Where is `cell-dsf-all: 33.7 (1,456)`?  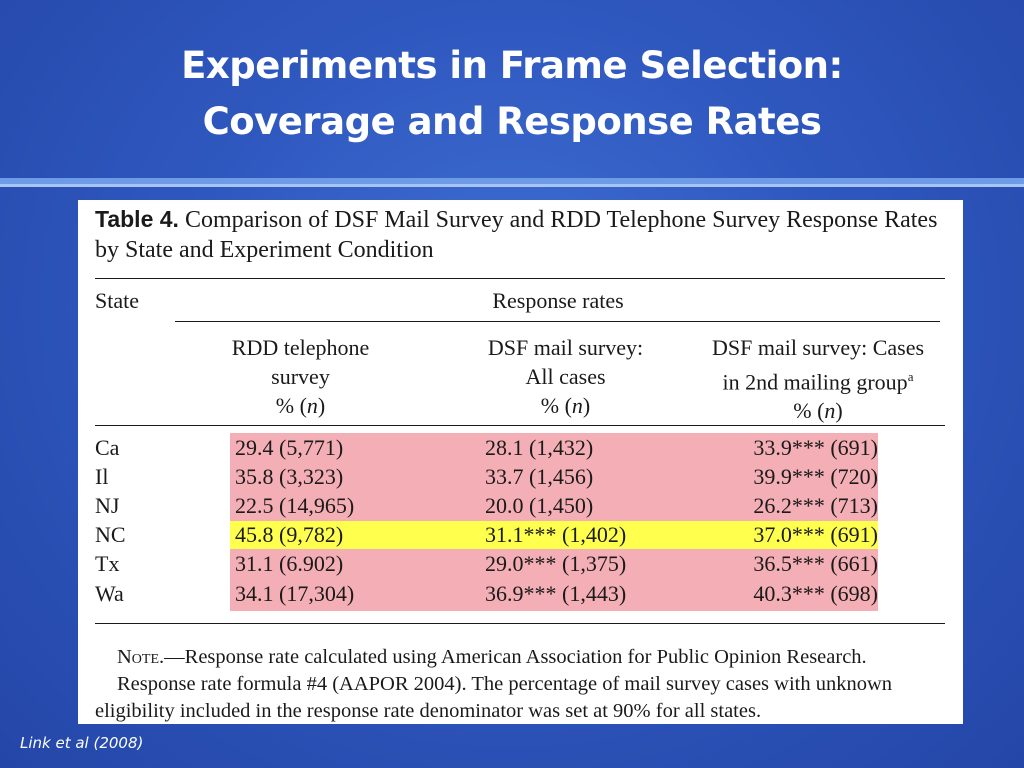
cell-dsf-all: 33.7 (1,456) is located at coordinates (539, 476).